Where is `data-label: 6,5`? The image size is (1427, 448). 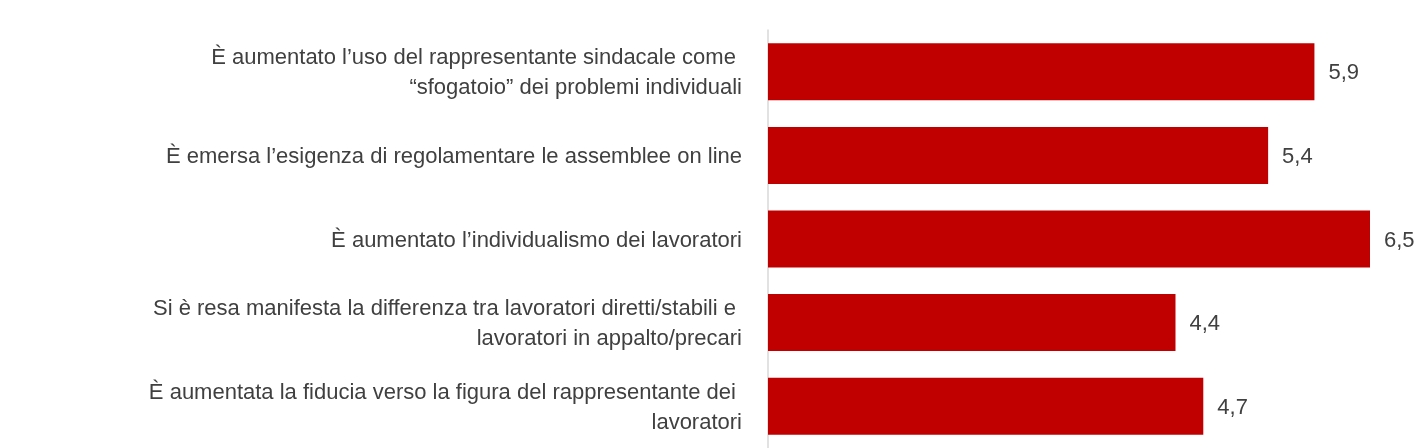 data-label: 6,5 is located at coordinates (1399, 239).